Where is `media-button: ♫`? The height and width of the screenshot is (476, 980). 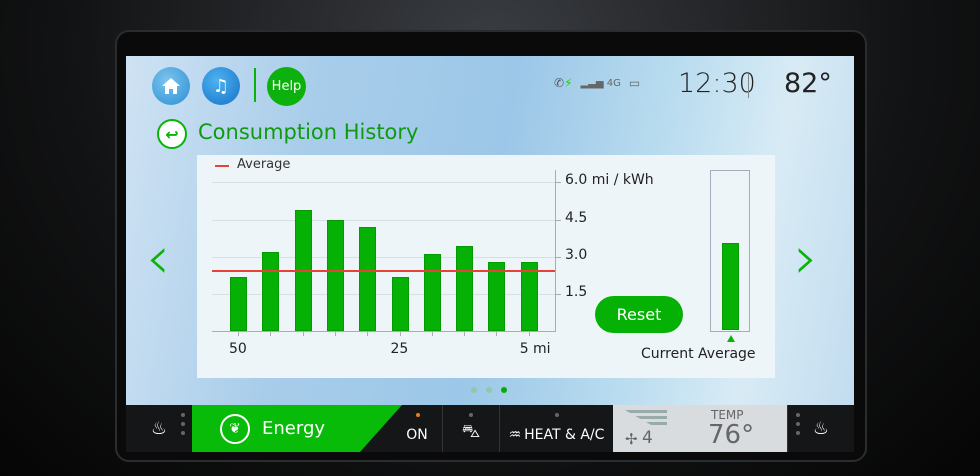
media-button: ♫ is located at coordinates (221, 86).